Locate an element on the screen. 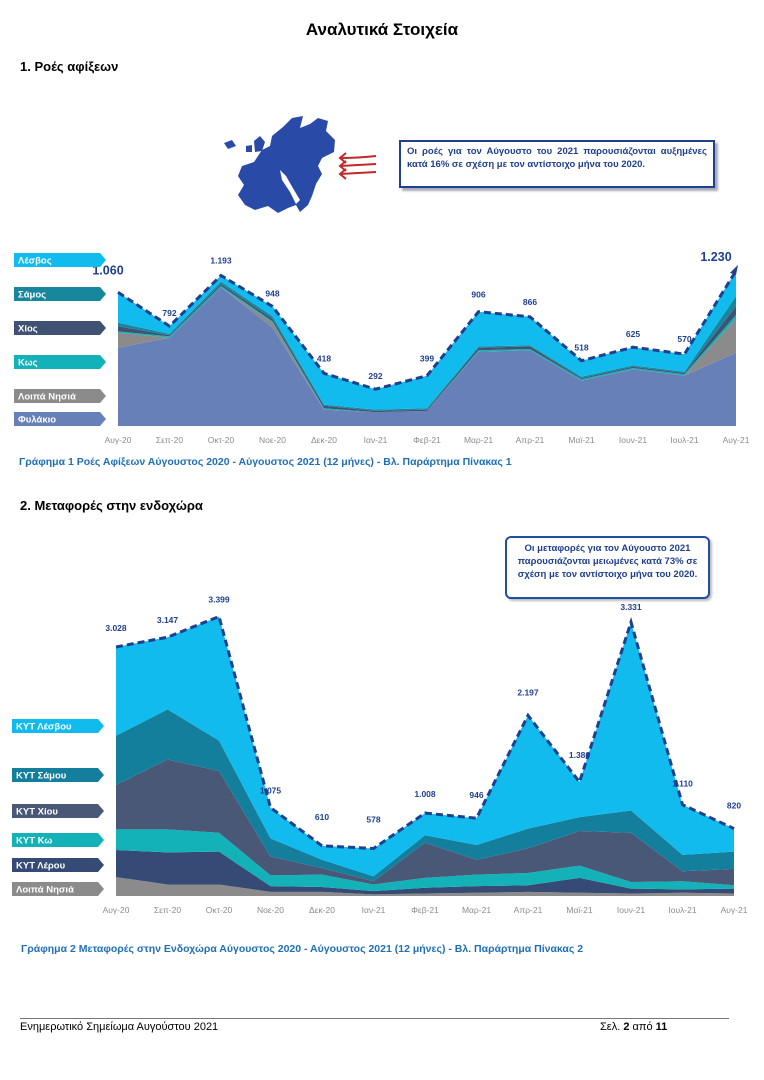 The height and width of the screenshot is (1080, 764). total-data-label: 1.110 is located at coordinates (682, 784).